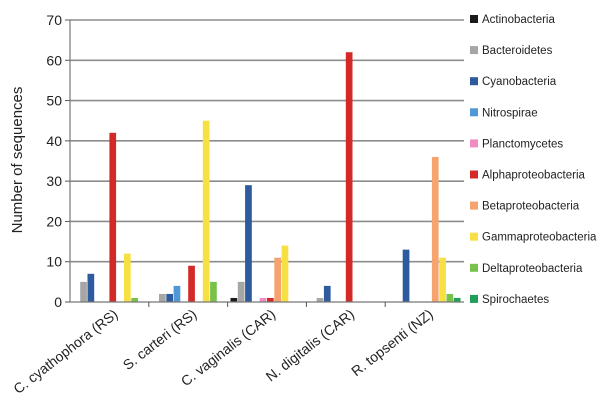 Image resolution: width=610 pixels, height=418 pixels. I want to click on legend-label: Spirochaetes, so click(515, 300).